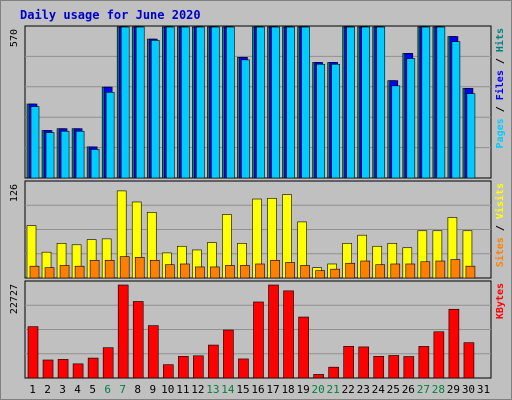 The height and width of the screenshot is (400, 512). Describe the element at coordinates (122, 389) in the screenshot. I see `x-tick-label: 7` at that location.